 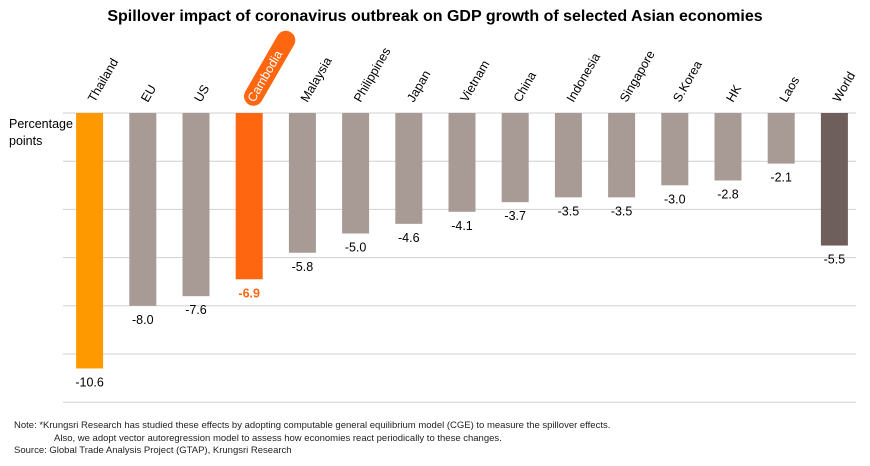 I want to click on category-label-laos: Laos, so click(x=790, y=89).